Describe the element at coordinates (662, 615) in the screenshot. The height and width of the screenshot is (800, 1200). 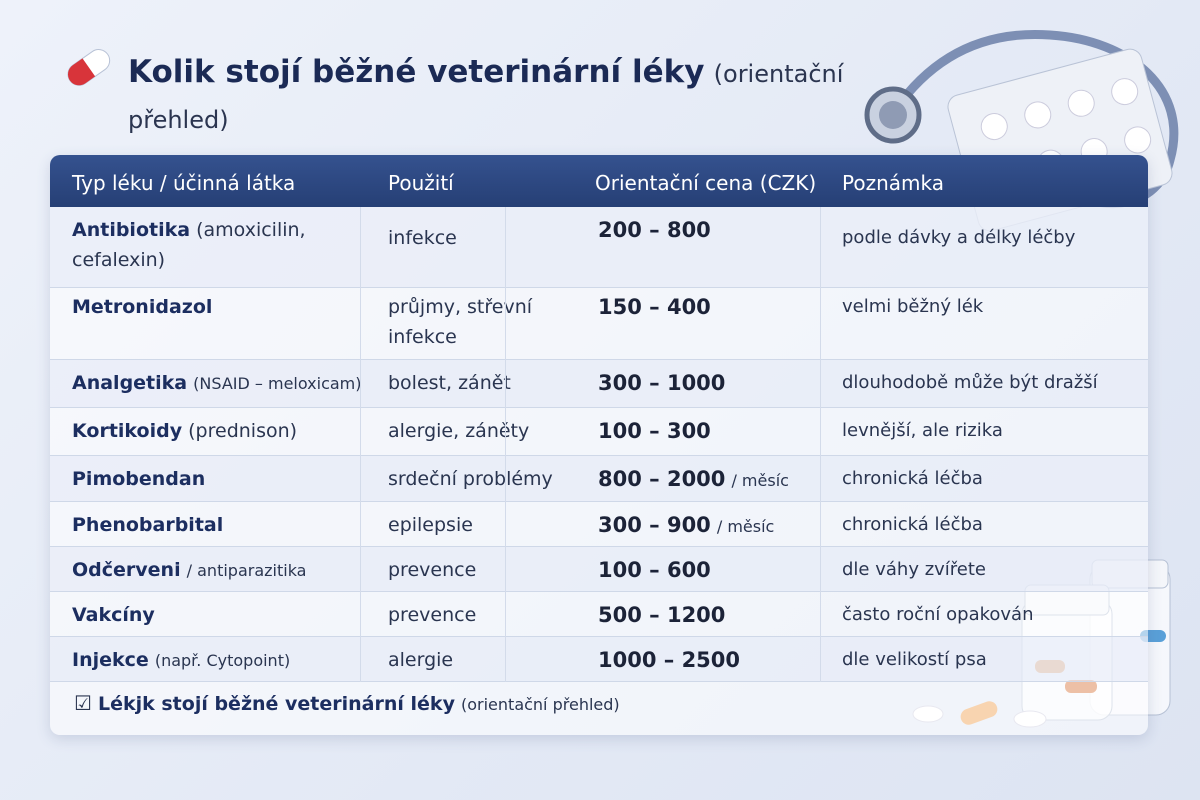
I see `price-range: 500 – 1200` at that location.